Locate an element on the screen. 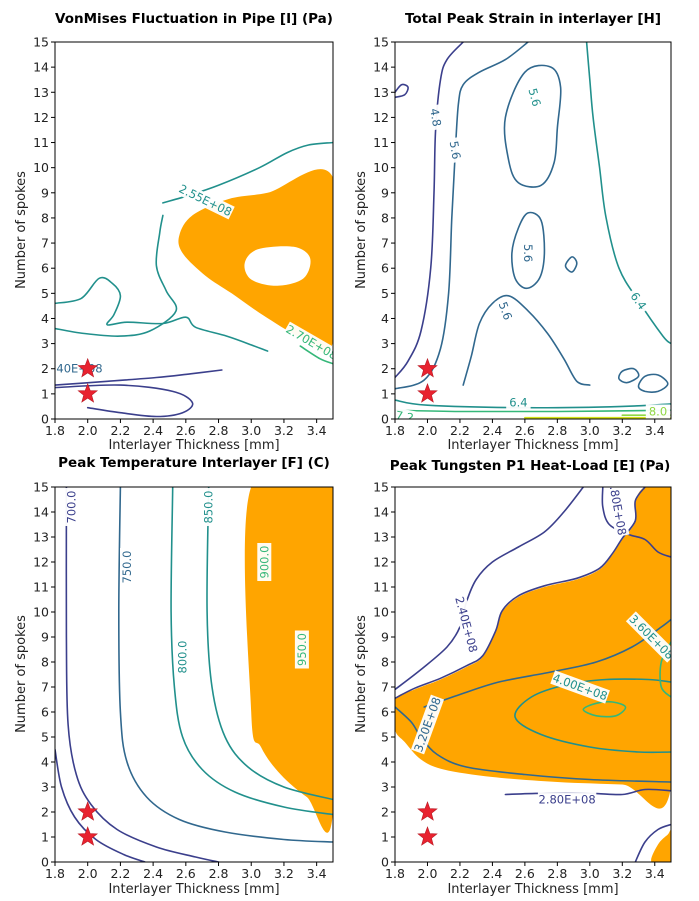 The height and width of the screenshot is (901, 699). contour-label-group: 750.0 is located at coordinates (127, 567).